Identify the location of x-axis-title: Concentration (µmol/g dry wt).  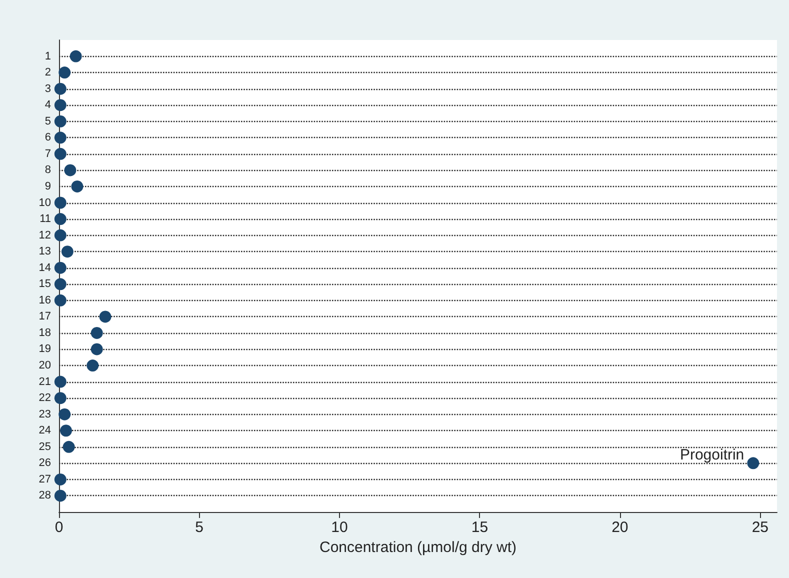
(418, 547).